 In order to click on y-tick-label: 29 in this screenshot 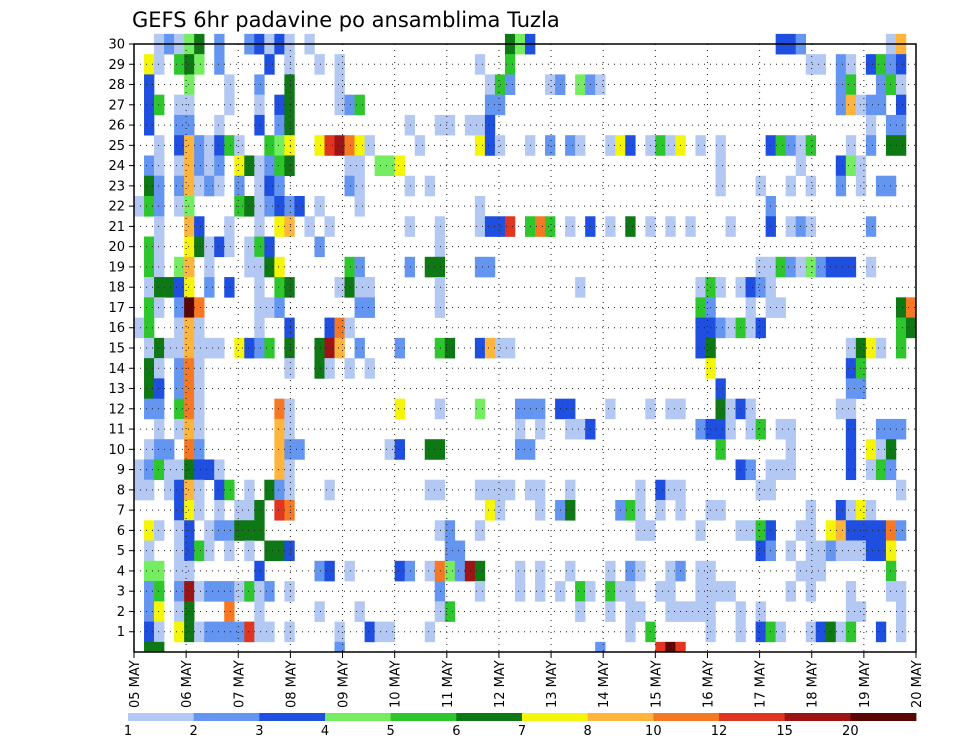, I will do `click(116, 65)`.